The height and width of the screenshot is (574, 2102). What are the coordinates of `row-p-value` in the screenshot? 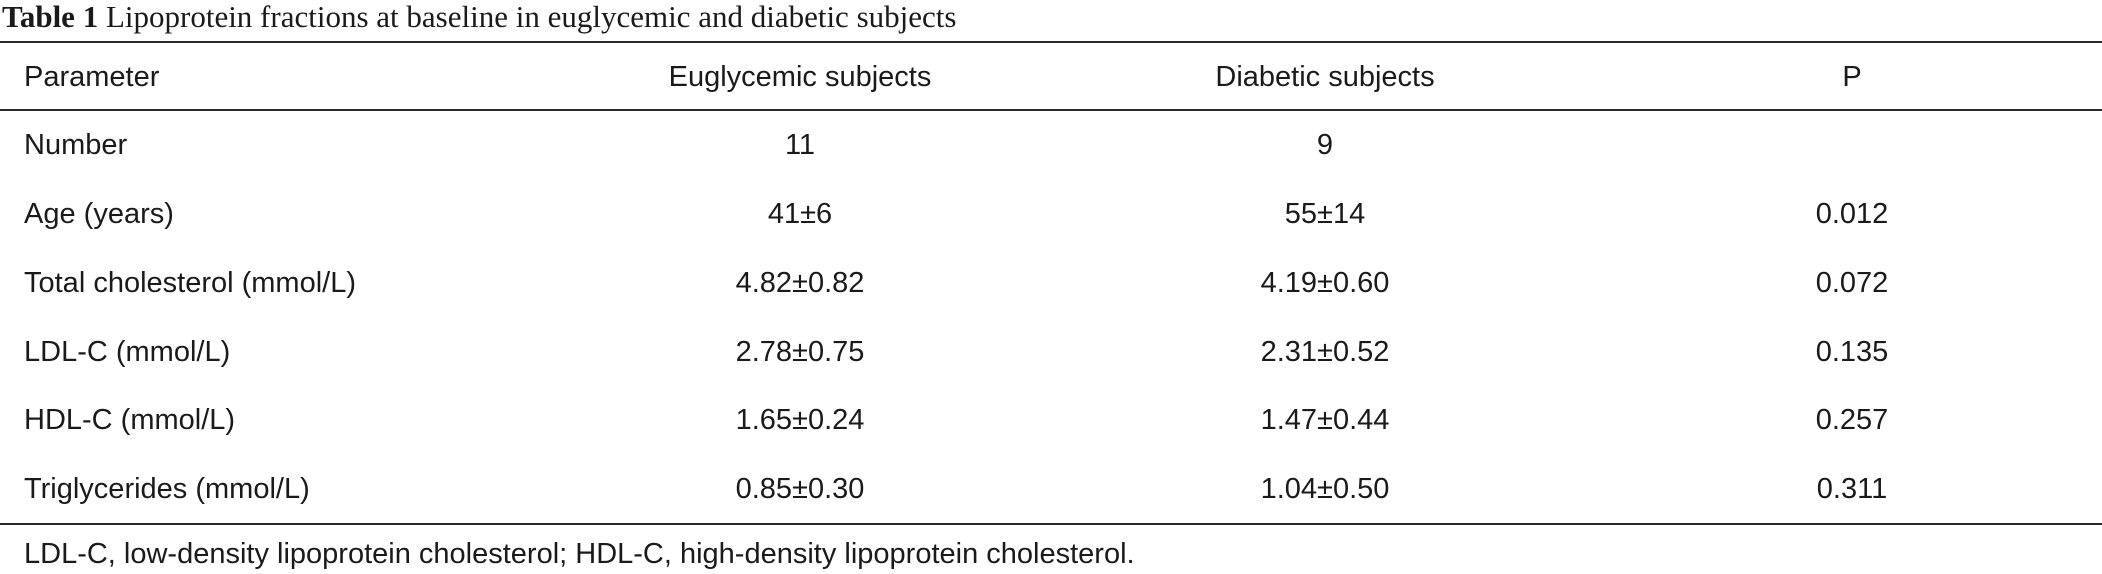 It's located at (1852, 145).